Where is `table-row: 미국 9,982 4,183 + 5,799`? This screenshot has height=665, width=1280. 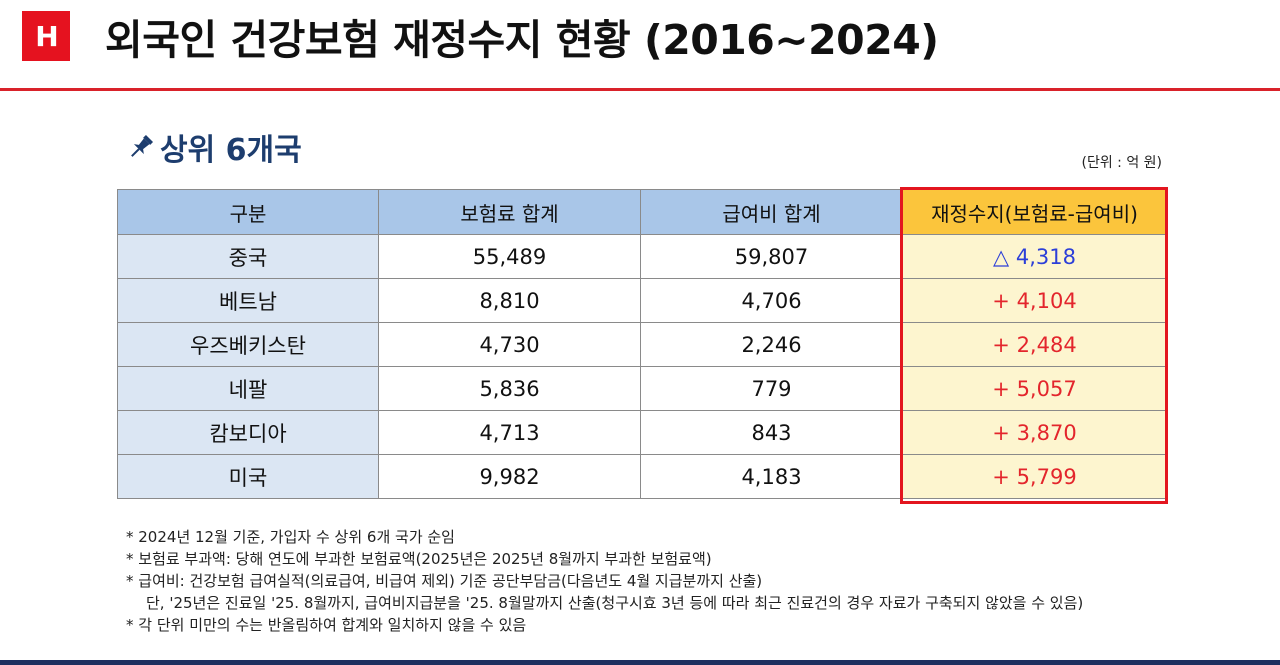
table-row: 미국 9,982 4,183 + 5,799 is located at coordinates (642, 476).